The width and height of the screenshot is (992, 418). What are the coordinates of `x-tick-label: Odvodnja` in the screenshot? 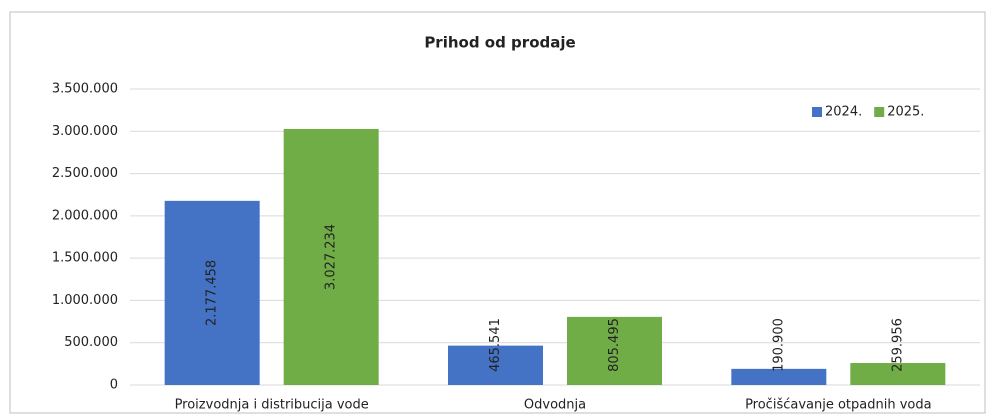 It's located at (555, 405).